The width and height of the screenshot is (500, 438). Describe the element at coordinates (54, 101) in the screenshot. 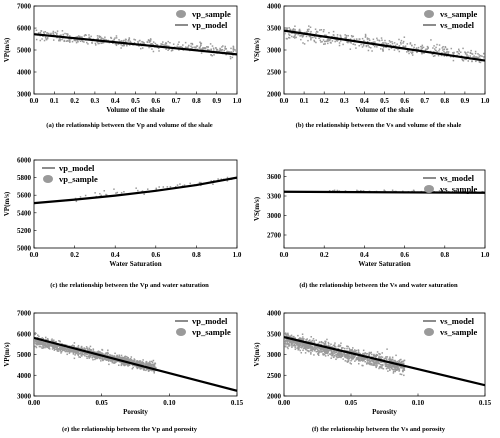

I see `x-tick-label: 0.1` at that location.